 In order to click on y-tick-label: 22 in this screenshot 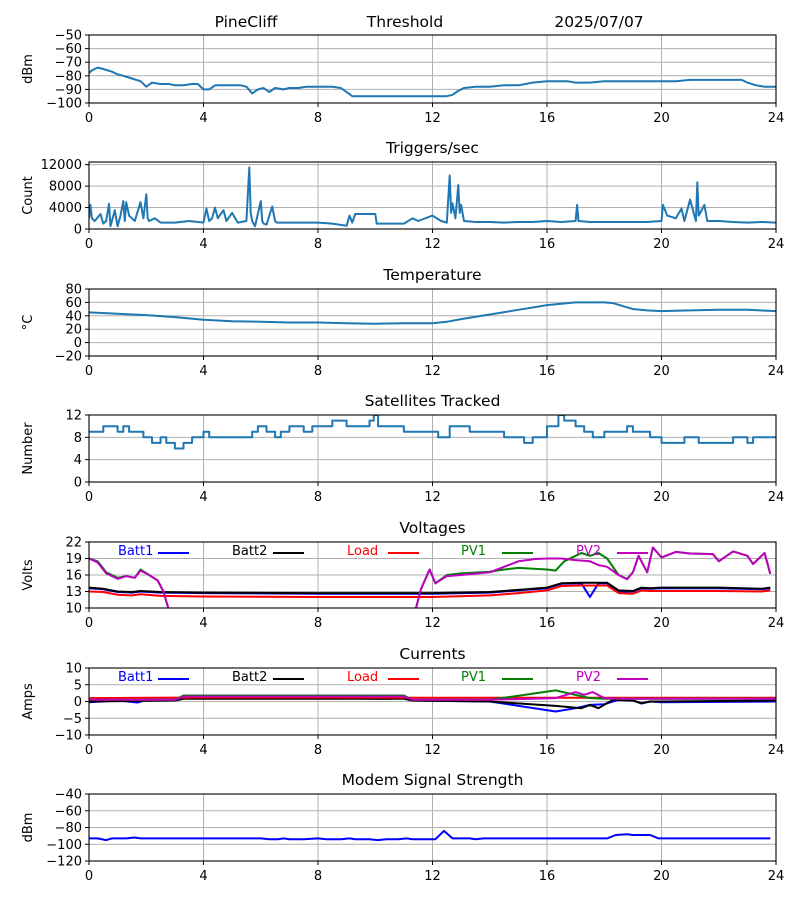, I will do `click(73, 543)`.